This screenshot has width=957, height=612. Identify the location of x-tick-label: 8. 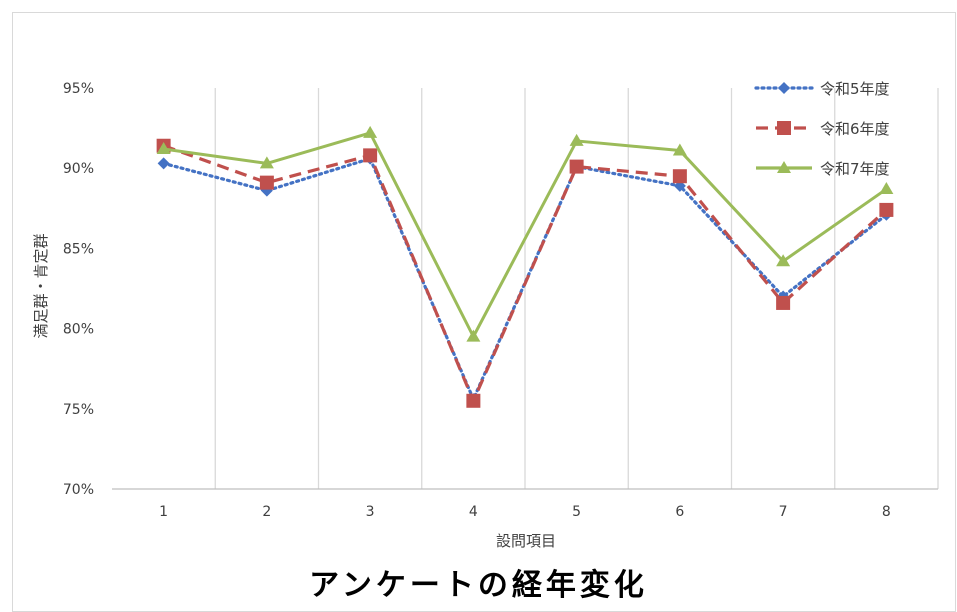
(886, 512).